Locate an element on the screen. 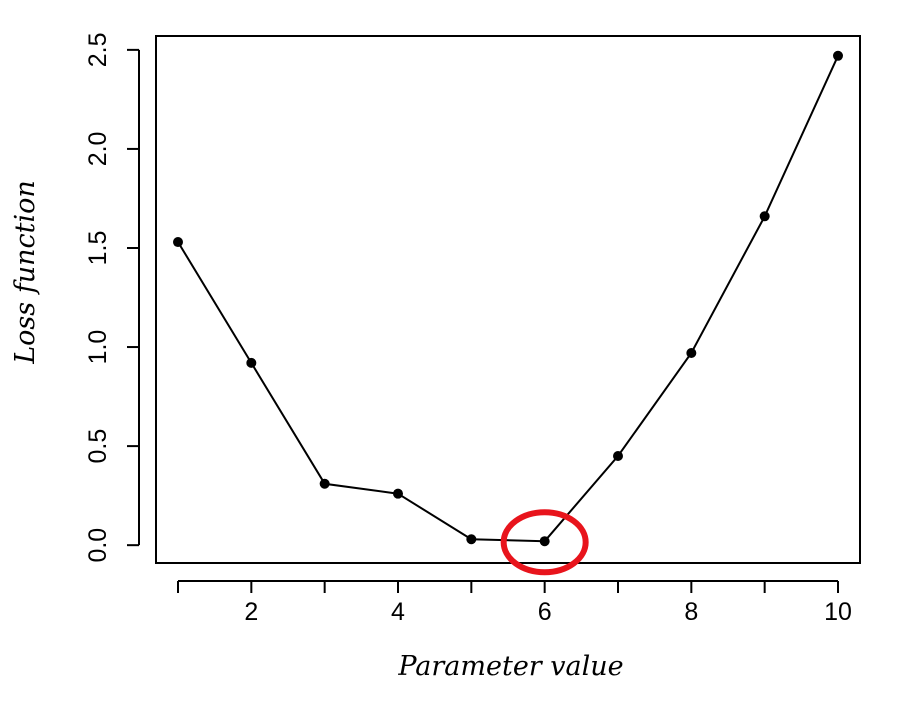 This screenshot has width=906, height=706. x-tick-label: 6 is located at coordinates (545, 612).